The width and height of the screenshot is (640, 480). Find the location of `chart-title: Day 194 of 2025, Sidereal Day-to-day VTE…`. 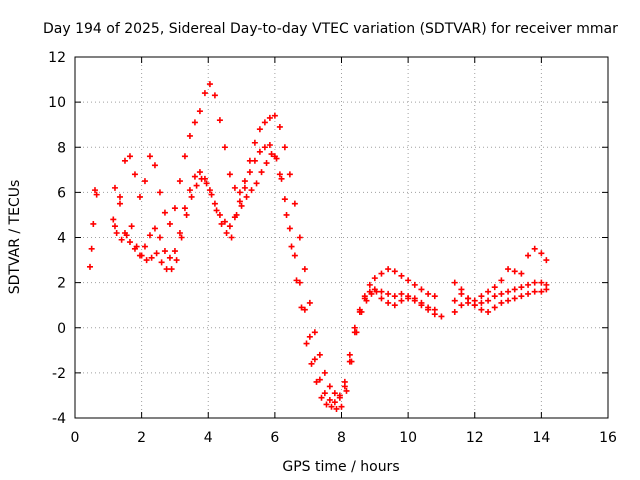

chart-title: Day 194 of 2025, Sidereal Day-to-day VTE… is located at coordinates (330, 29).